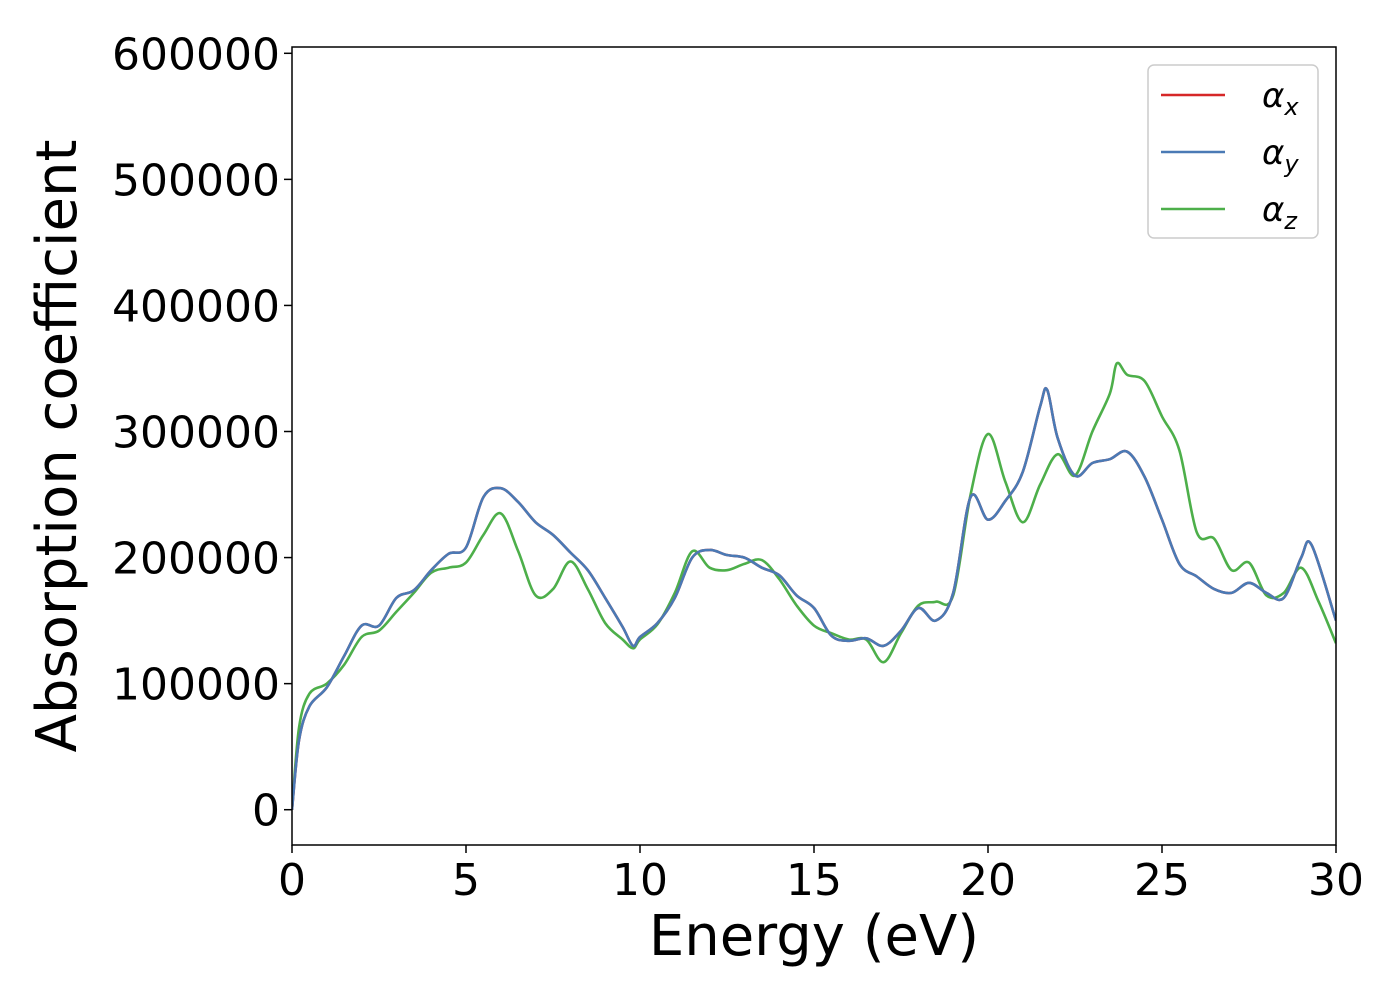  What do you see at coordinates (196, 306) in the screenshot?
I see `y-tick-label: 400000` at bounding box center [196, 306].